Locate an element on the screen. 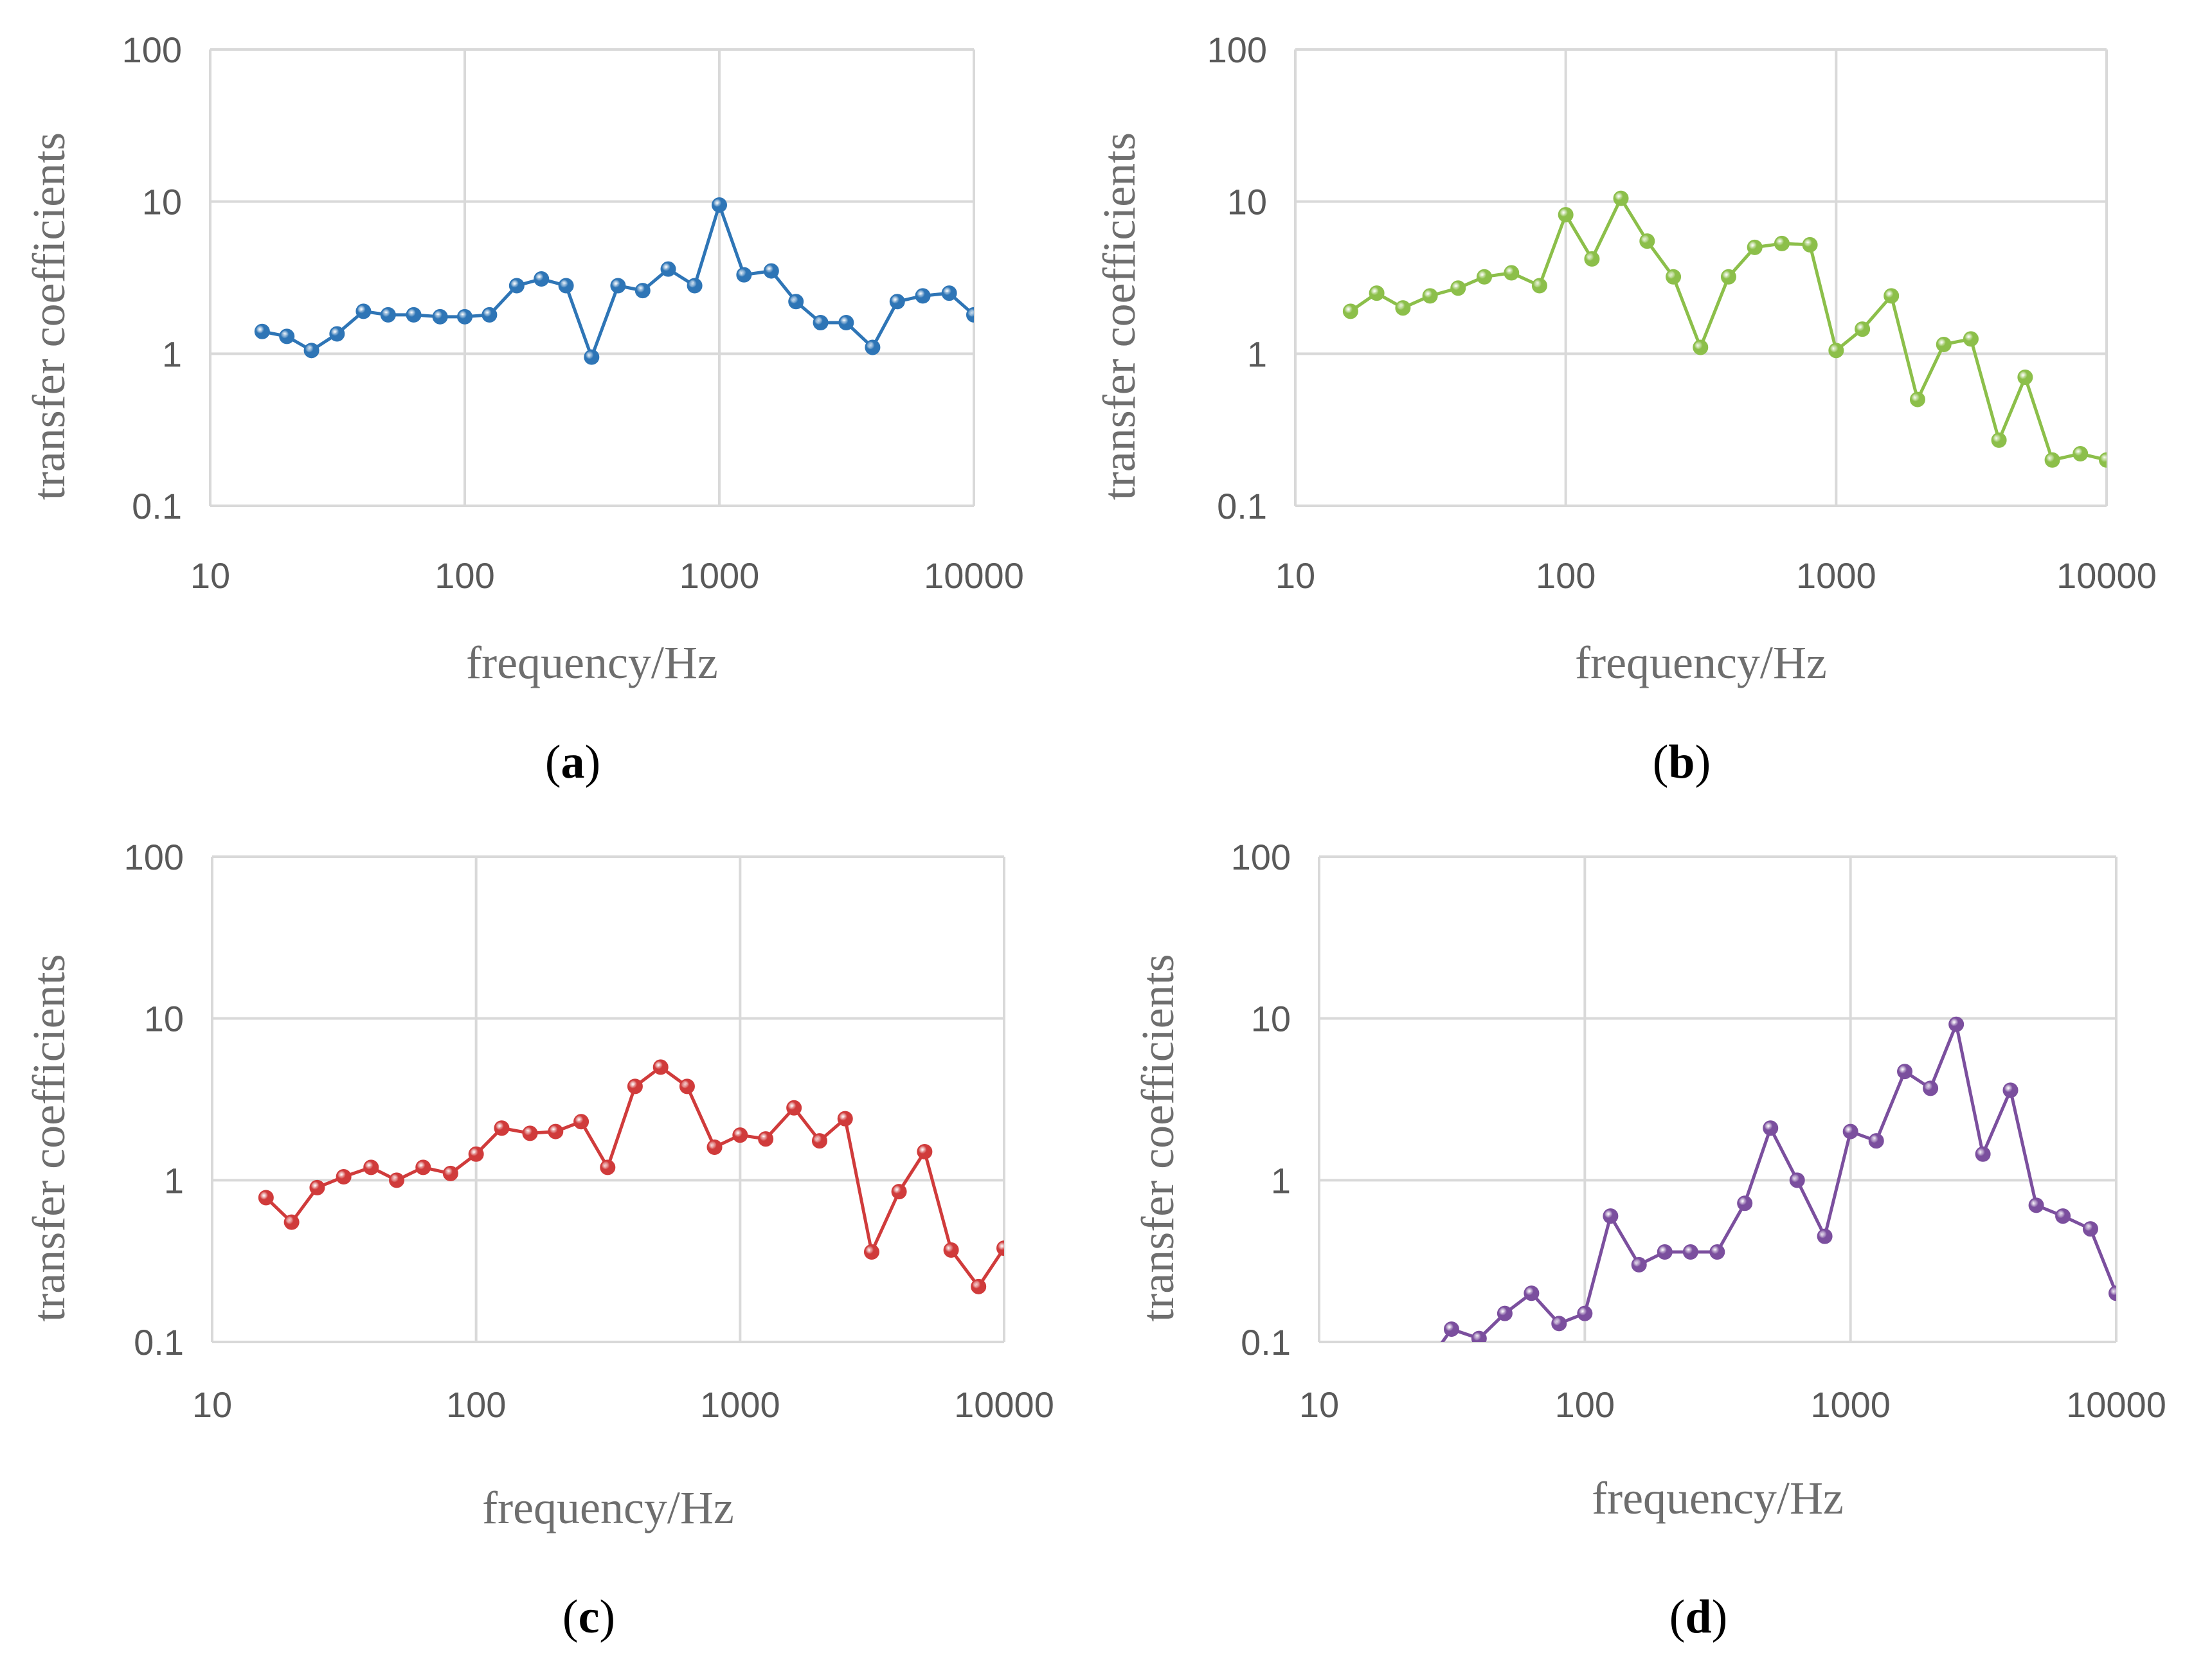 Image resolution: width=2194 pixels, height=1680 pixels. series-b is located at coordinates (1724, 329).